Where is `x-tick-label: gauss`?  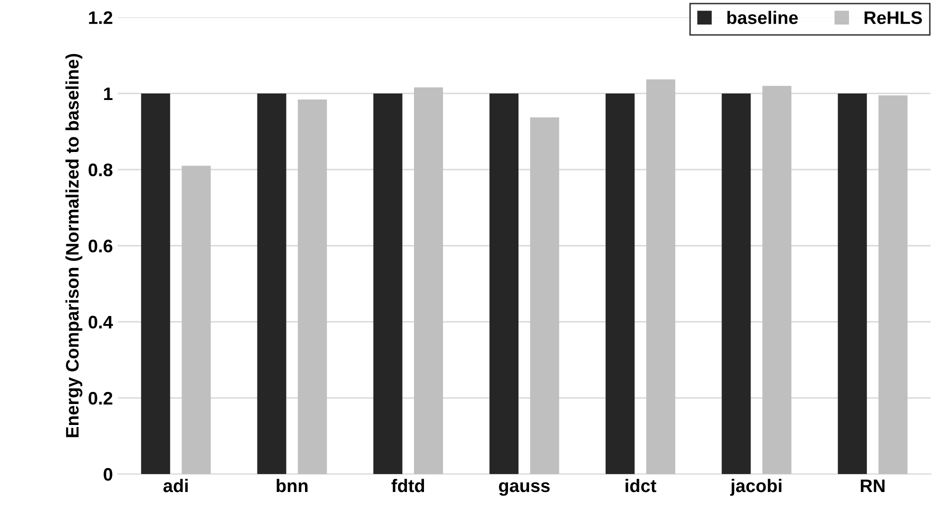
x-tick-label: gauss is located at coordinates (524, 489).